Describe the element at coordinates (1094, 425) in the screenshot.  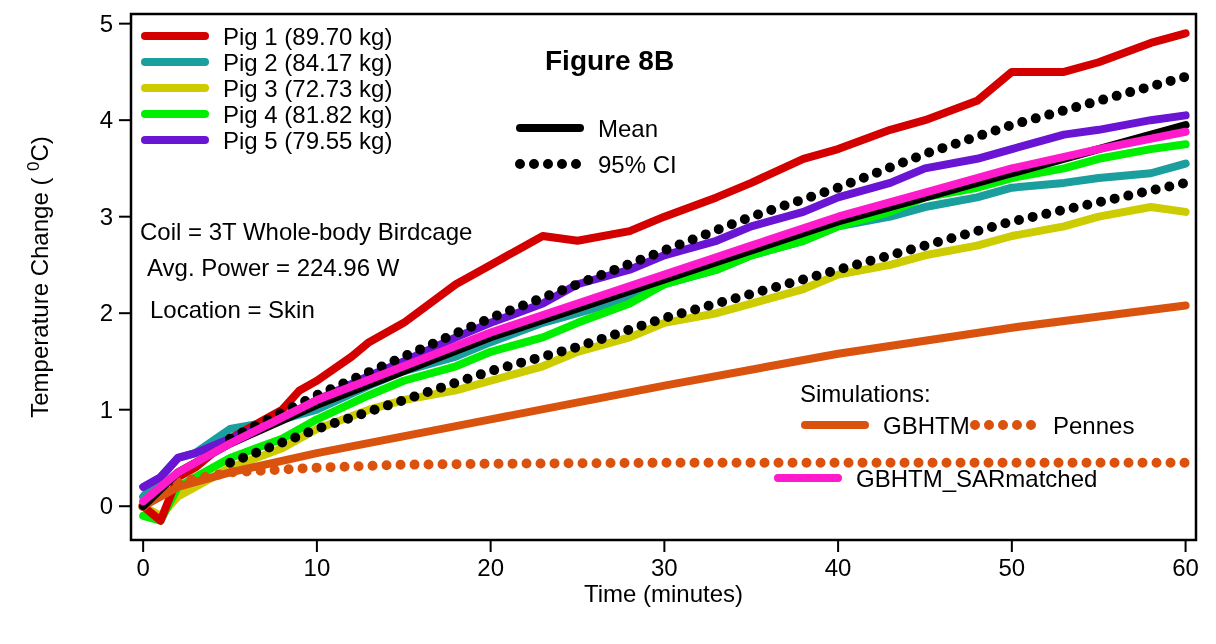
I see `legend-label: Pennes` at that location.